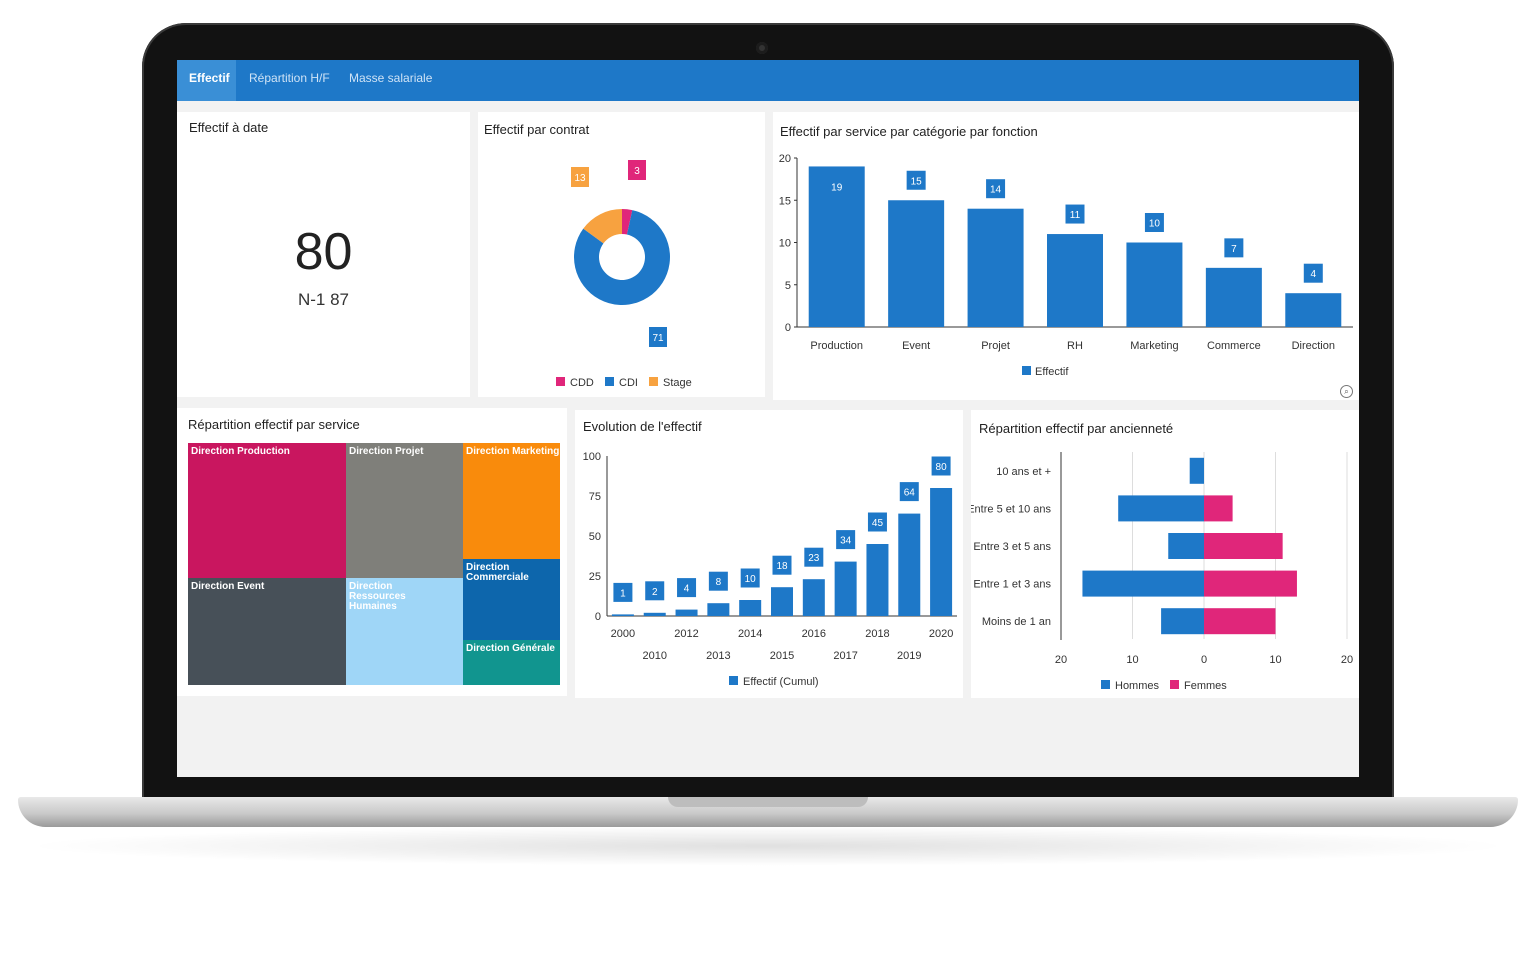 This screenshot has width=1536, height=962. Describe the element at coordinates (622, 615) in the screenshot. I see `bar-2000` at that location.